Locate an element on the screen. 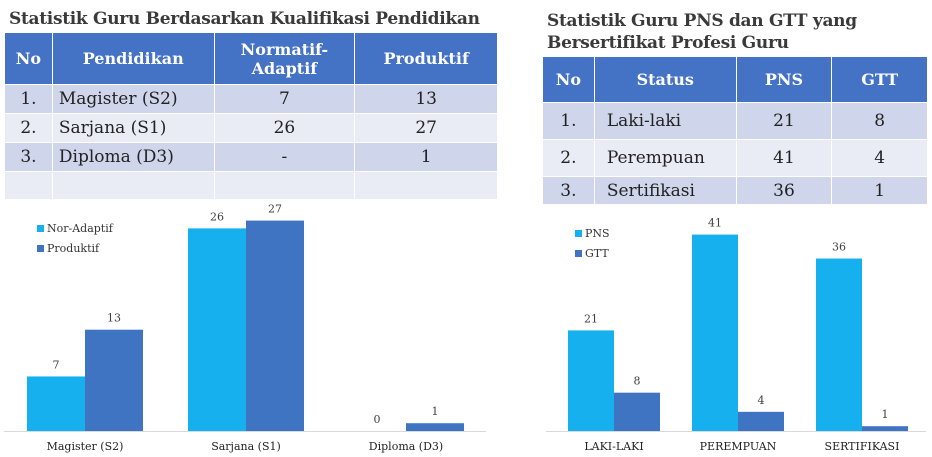 The image size is (932, 457). cell-produktif: 1 is located at coordinates (426, 157).